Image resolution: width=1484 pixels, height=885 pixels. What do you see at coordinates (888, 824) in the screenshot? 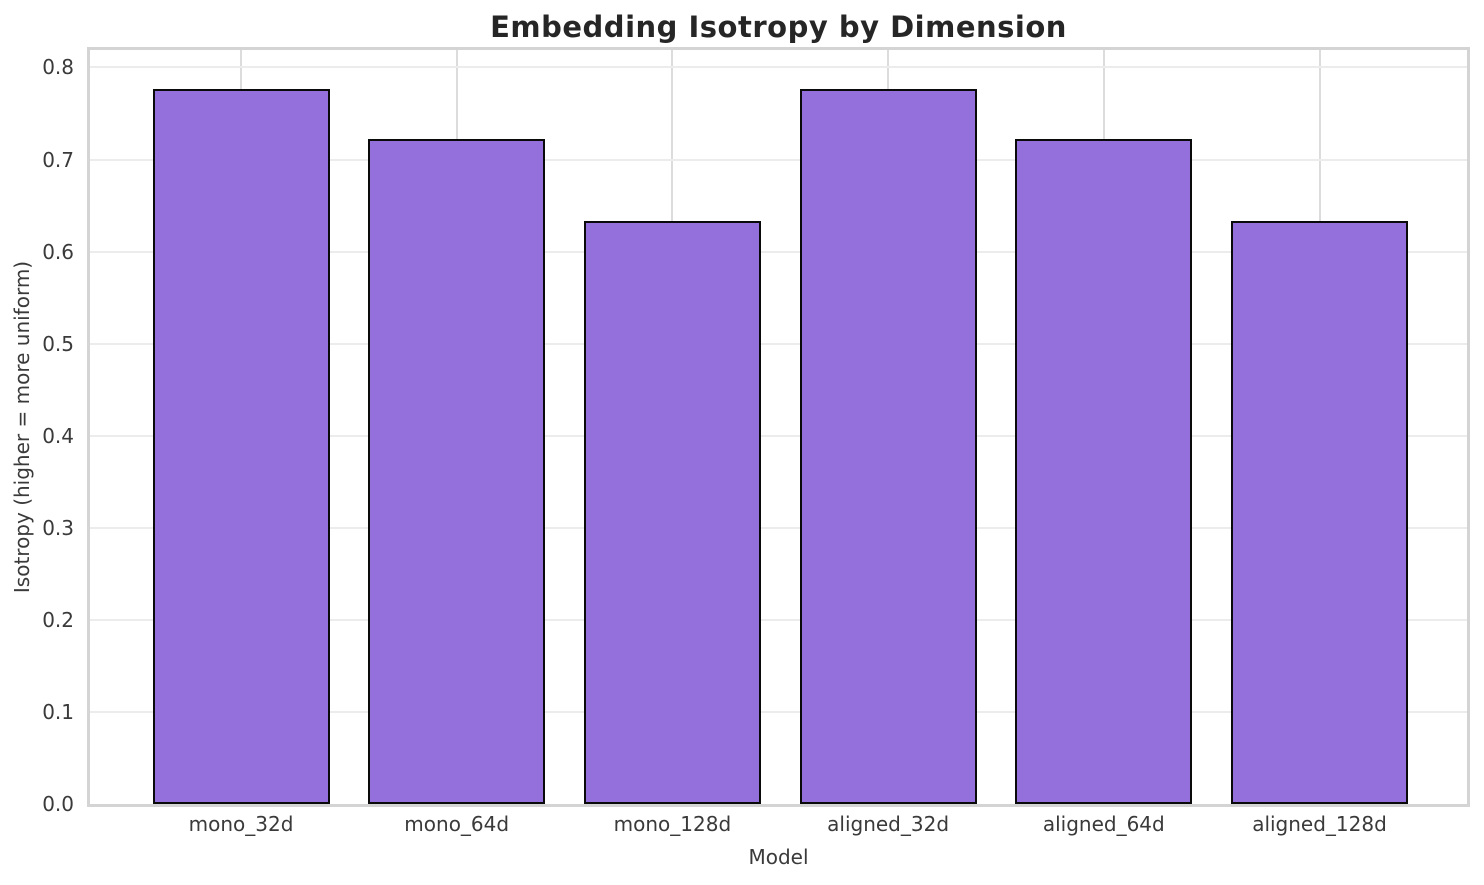
I see `x-tick-label: aligned_32d` at bounding box center [888, 824].